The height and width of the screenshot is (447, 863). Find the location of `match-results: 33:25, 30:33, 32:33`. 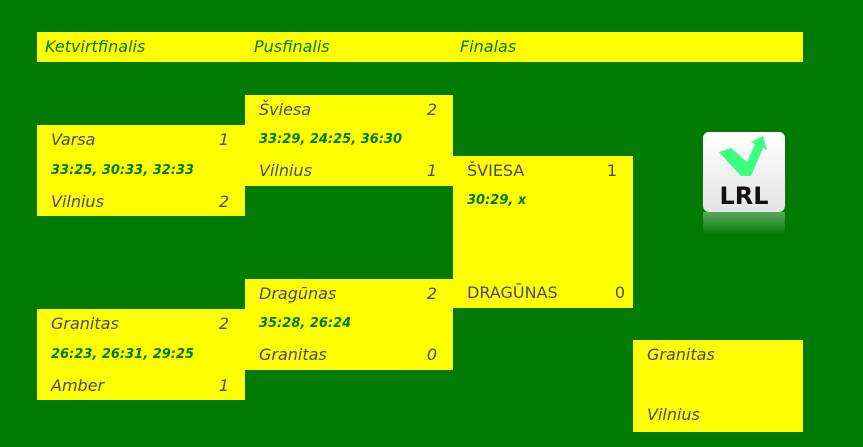

match-results: 33:25, 30:33, 32:33 is located at coordinates (123, 170).